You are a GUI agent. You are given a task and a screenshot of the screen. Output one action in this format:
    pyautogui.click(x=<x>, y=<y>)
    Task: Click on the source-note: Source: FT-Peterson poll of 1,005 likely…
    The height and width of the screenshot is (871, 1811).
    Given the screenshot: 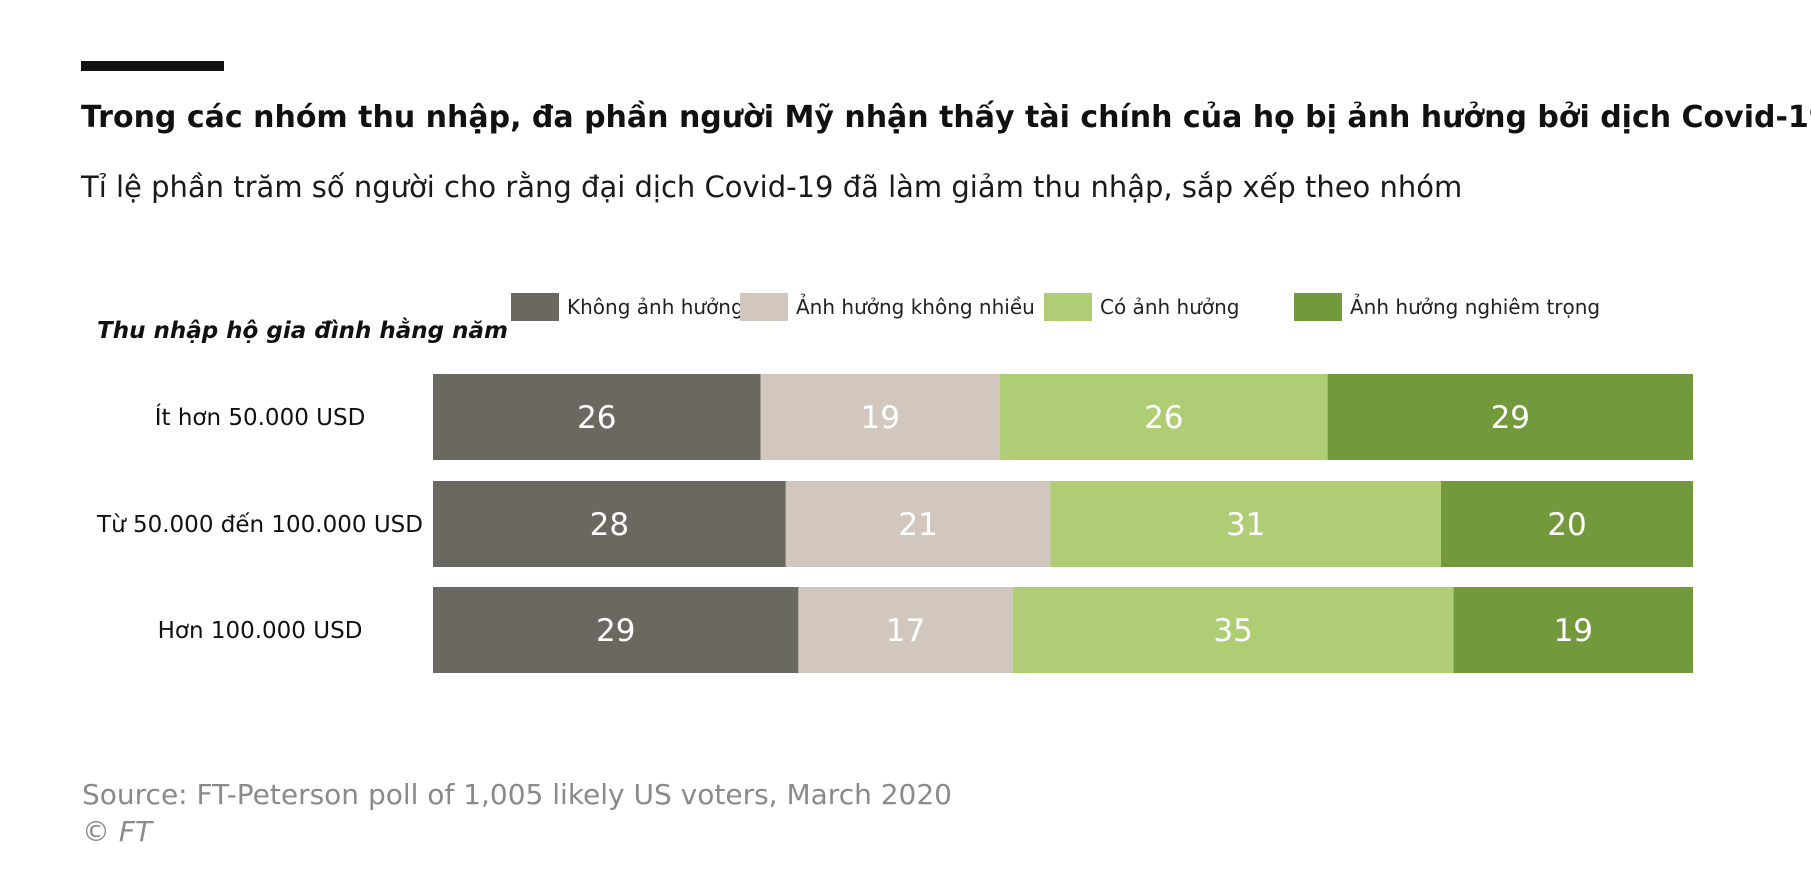 What is the action you would take?
    pyautogui.click(x=517, y=794)
    